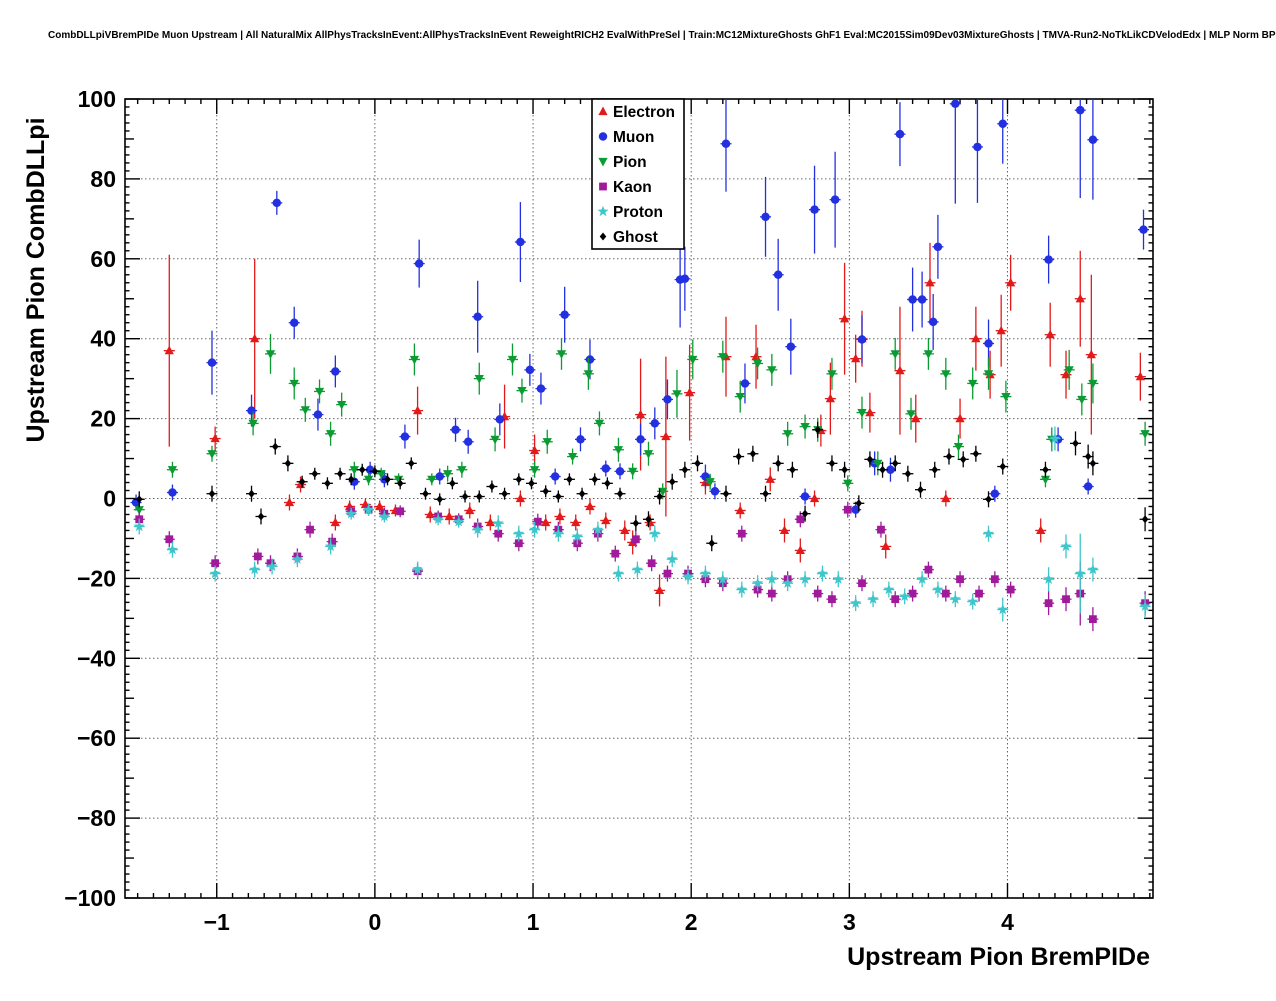 The height and width of the screenshot is (1001, 1276). I want to click on y-tick-label: −80, so click(96, 818).